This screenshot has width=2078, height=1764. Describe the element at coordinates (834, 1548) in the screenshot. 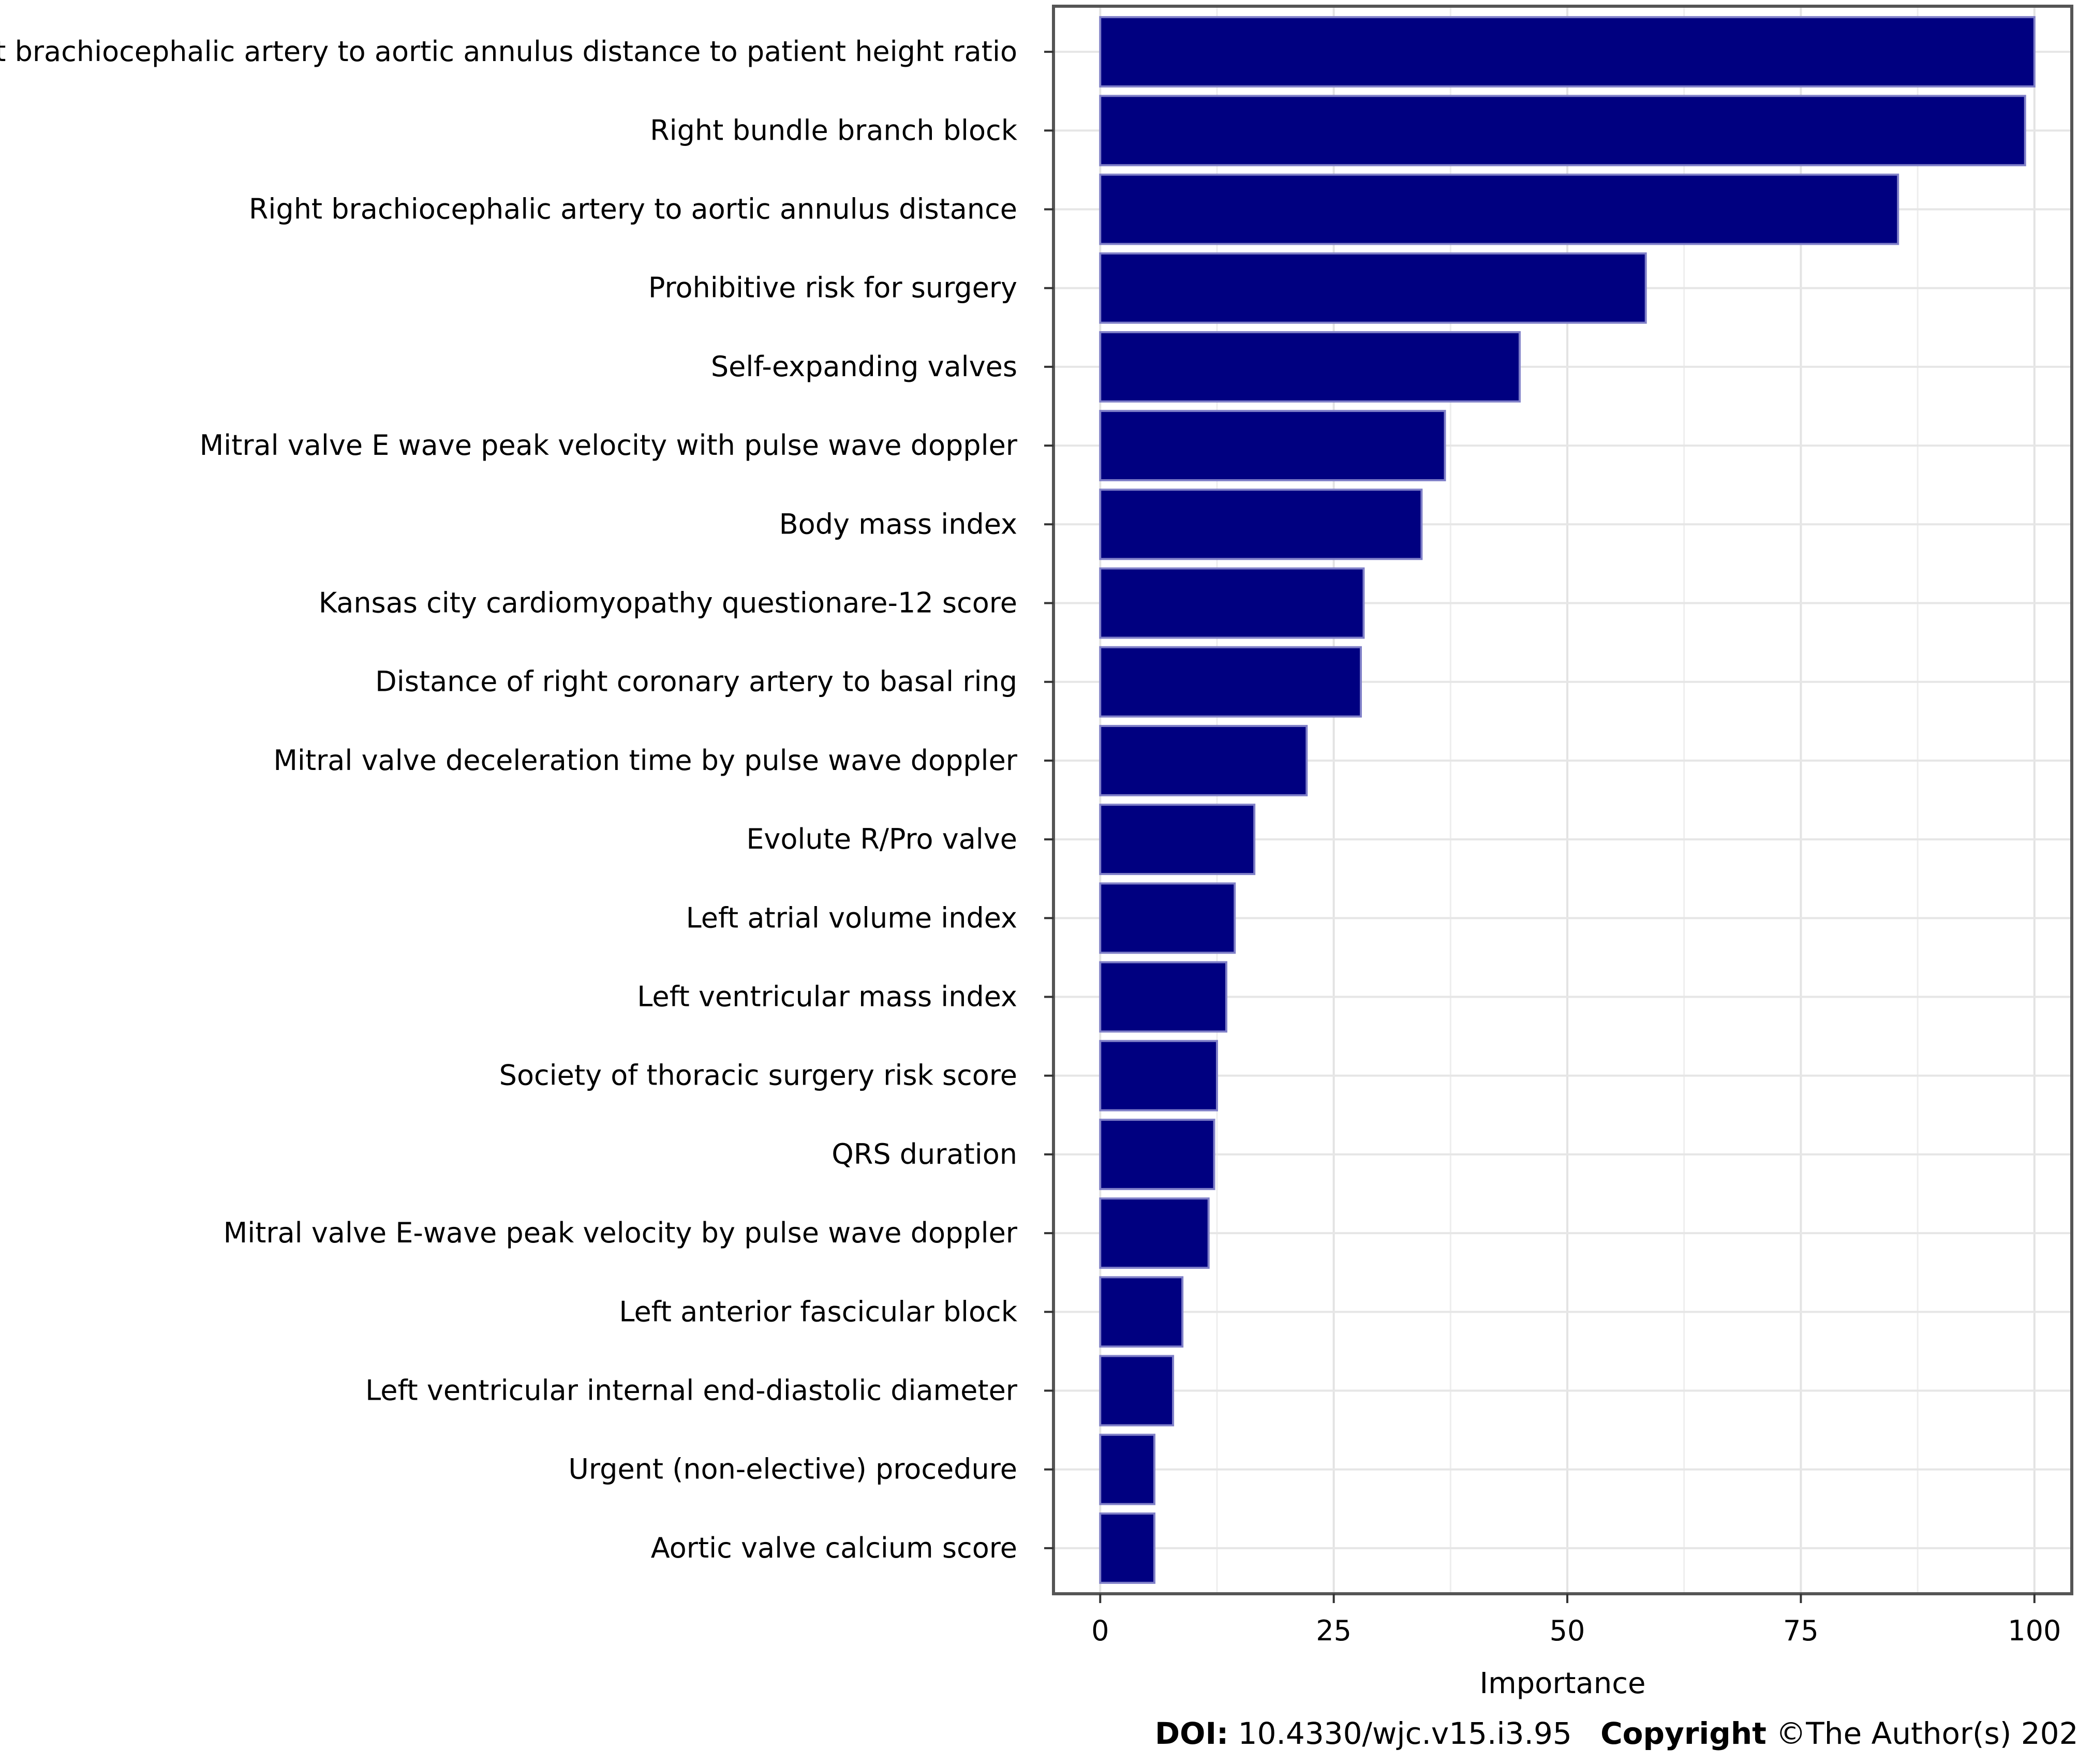

I see `y-tick-label: Aortic valve calcium score` at that location.